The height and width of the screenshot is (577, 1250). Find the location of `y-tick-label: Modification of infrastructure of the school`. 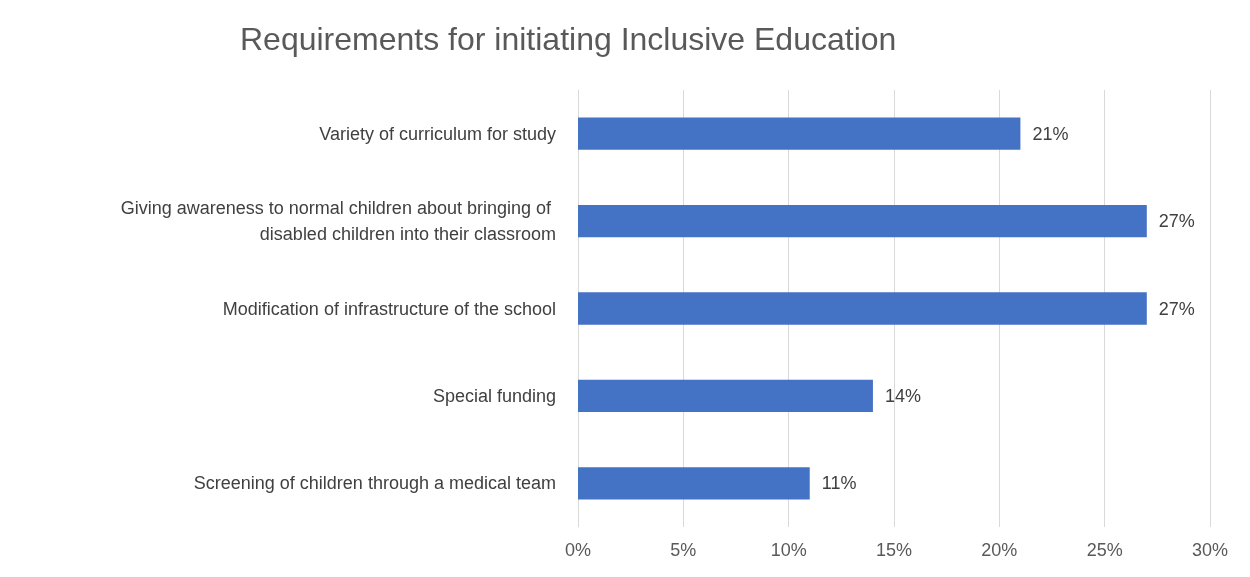

y-tick-label: Modification of infrastructure of the school is located at coordinates (389, 308).